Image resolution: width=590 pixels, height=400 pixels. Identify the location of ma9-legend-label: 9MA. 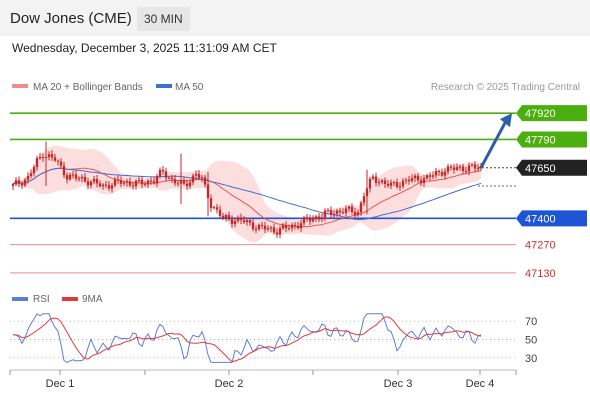
(92, 299).